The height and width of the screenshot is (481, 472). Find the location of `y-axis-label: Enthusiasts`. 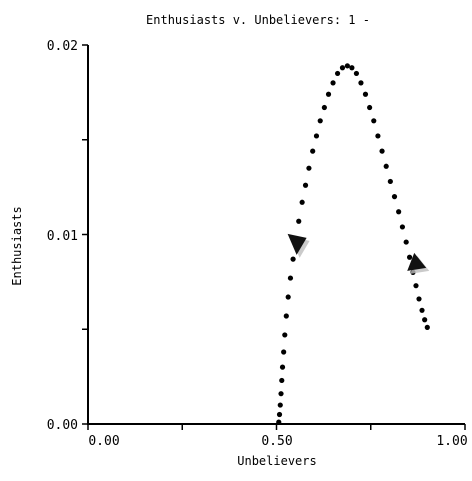

y-axis-label: Enthusiasts is located at coordinates (17, 245).